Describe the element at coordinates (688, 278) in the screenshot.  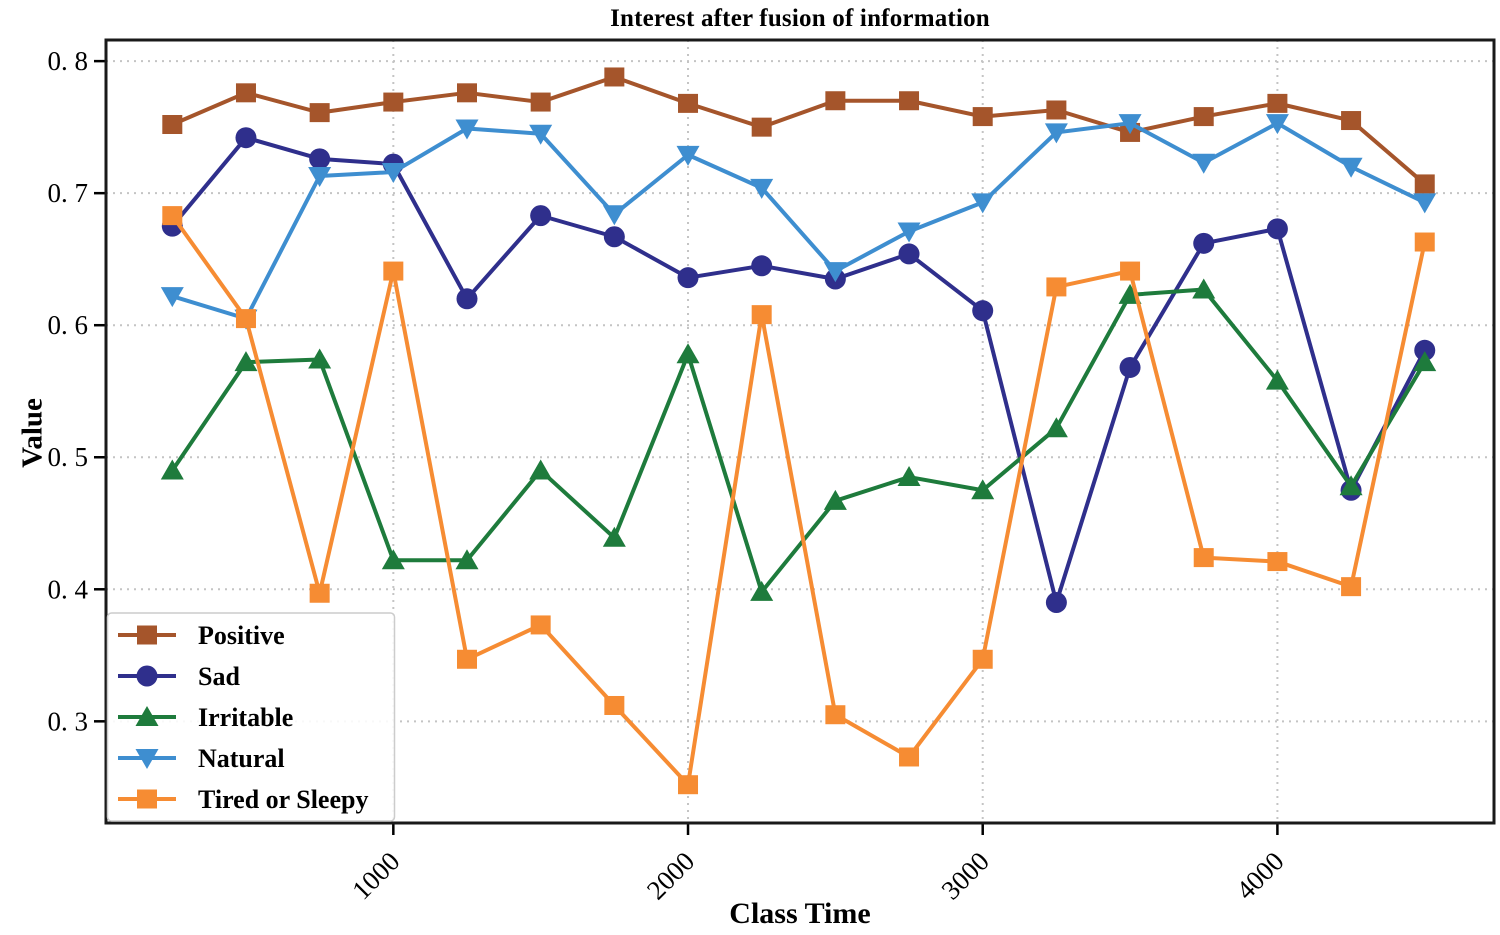
I see `sad-point-2000` at that location.